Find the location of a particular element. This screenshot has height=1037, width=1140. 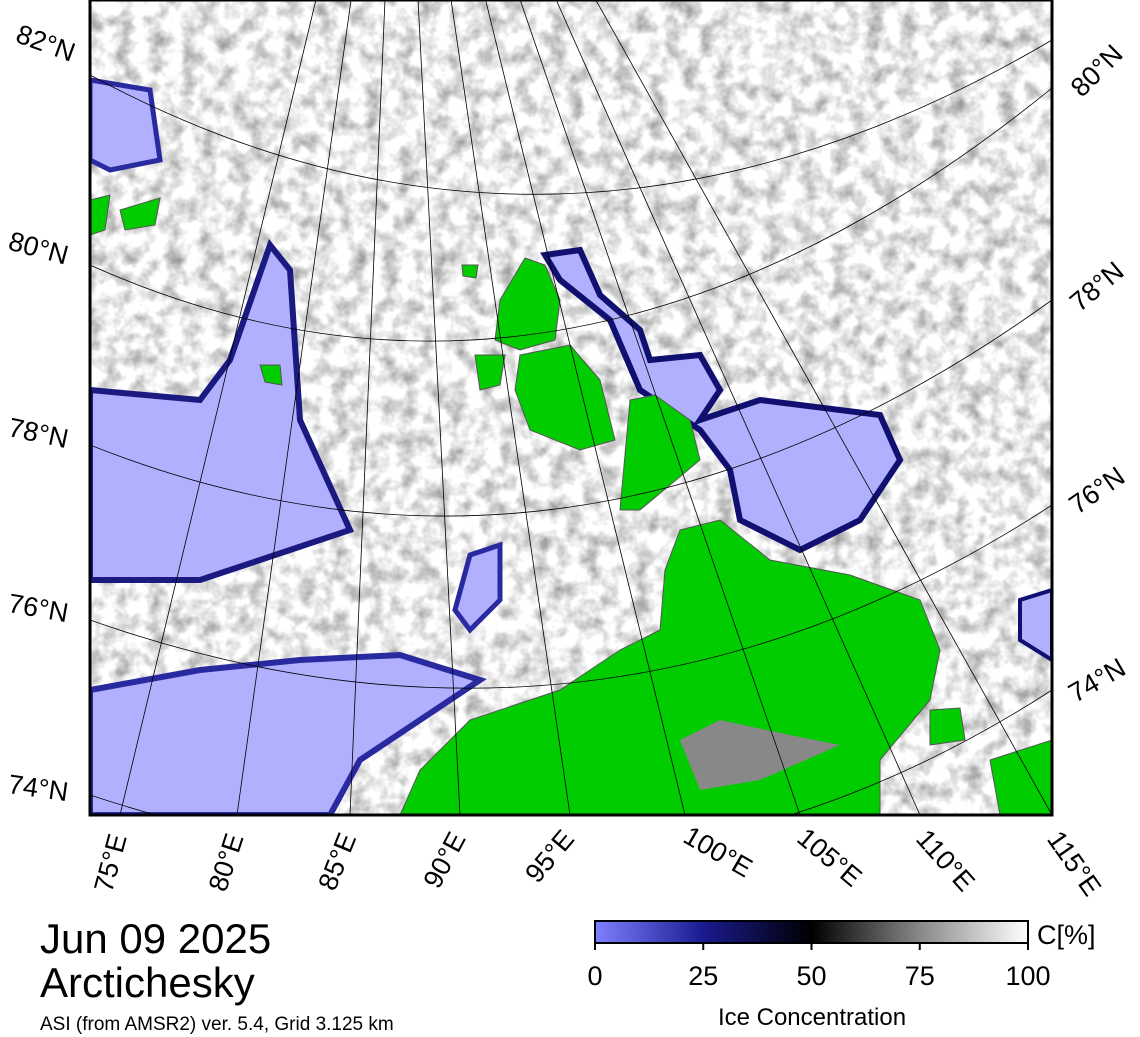

colorbar-title: Ice Concentration is located at coordinates (812, 1017).